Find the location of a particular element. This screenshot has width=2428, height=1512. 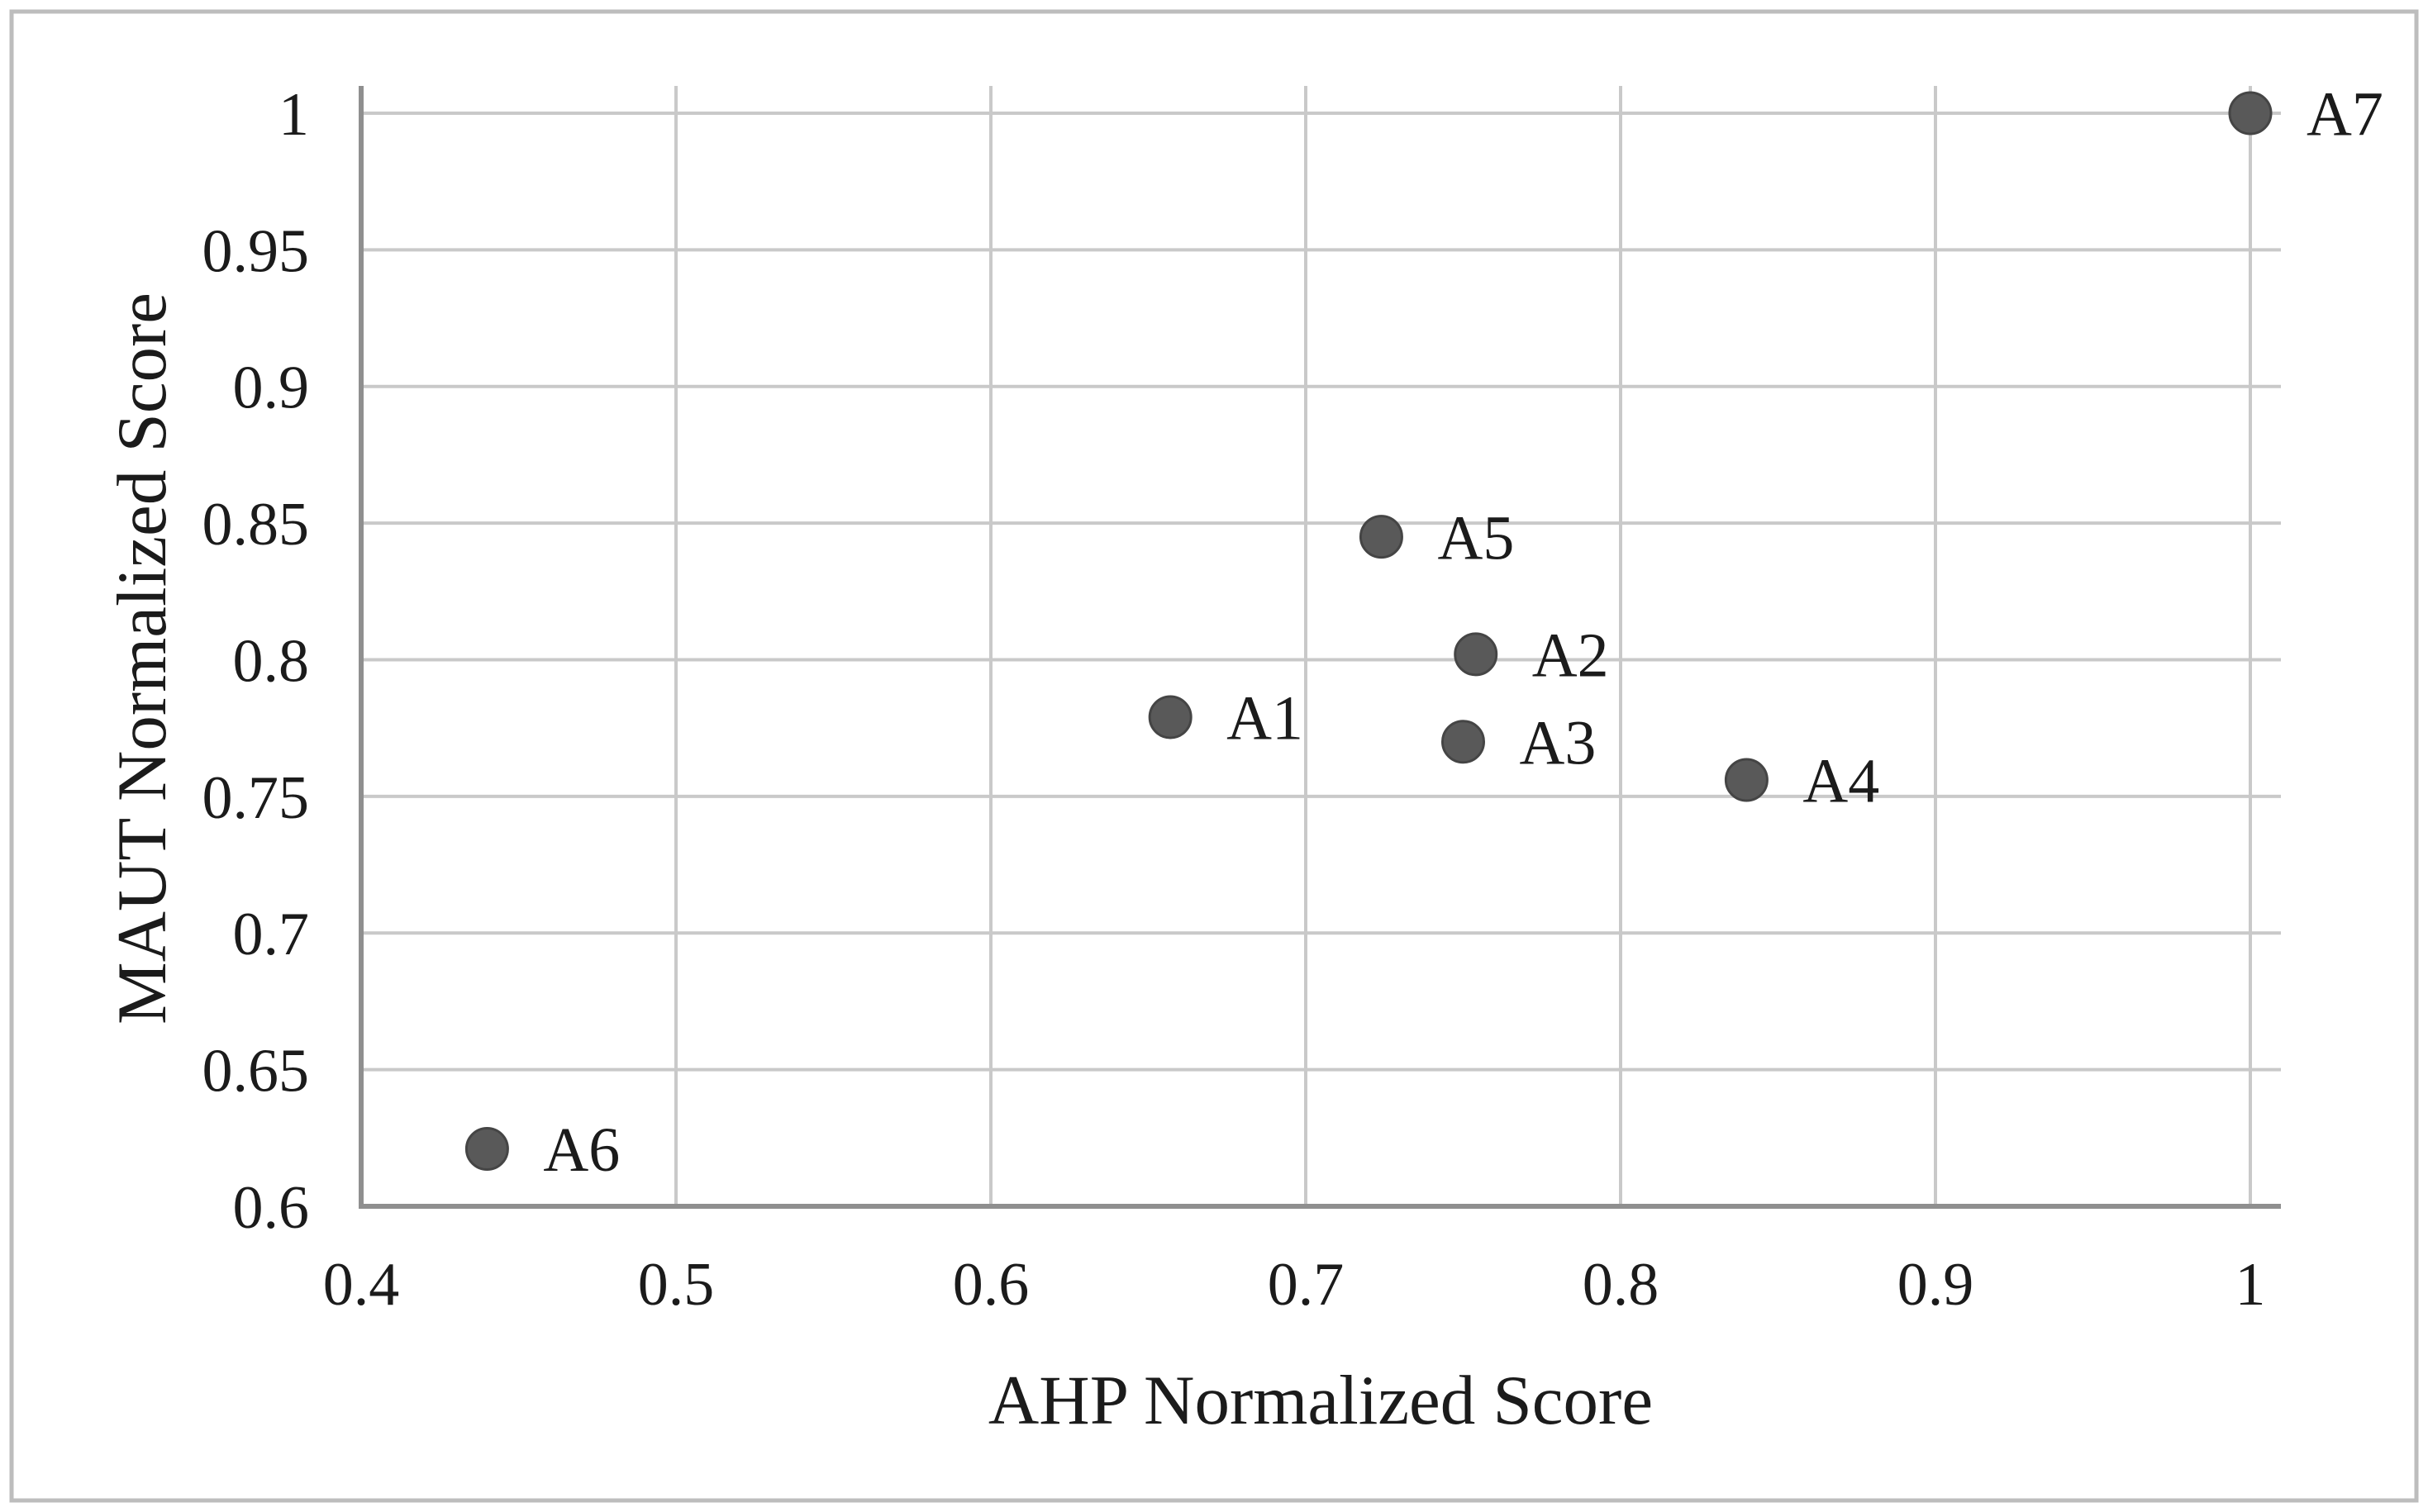

y-tick-label: 0.85 is located at coordinates (256, 525).